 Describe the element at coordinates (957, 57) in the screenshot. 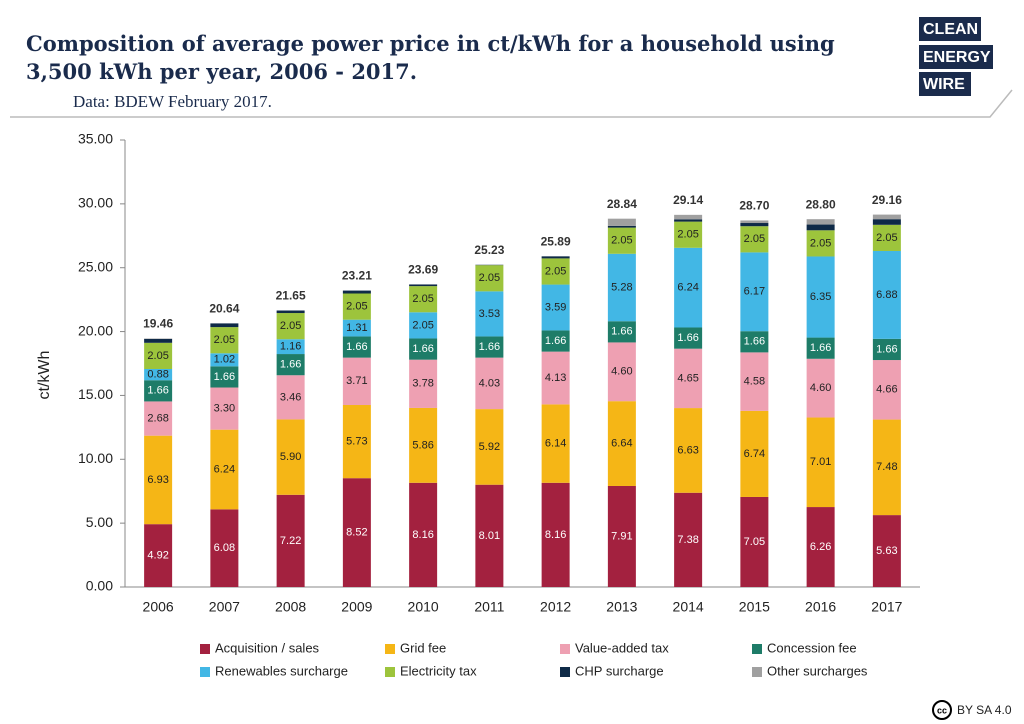

I see `logo-text: ENERGY` at that location.